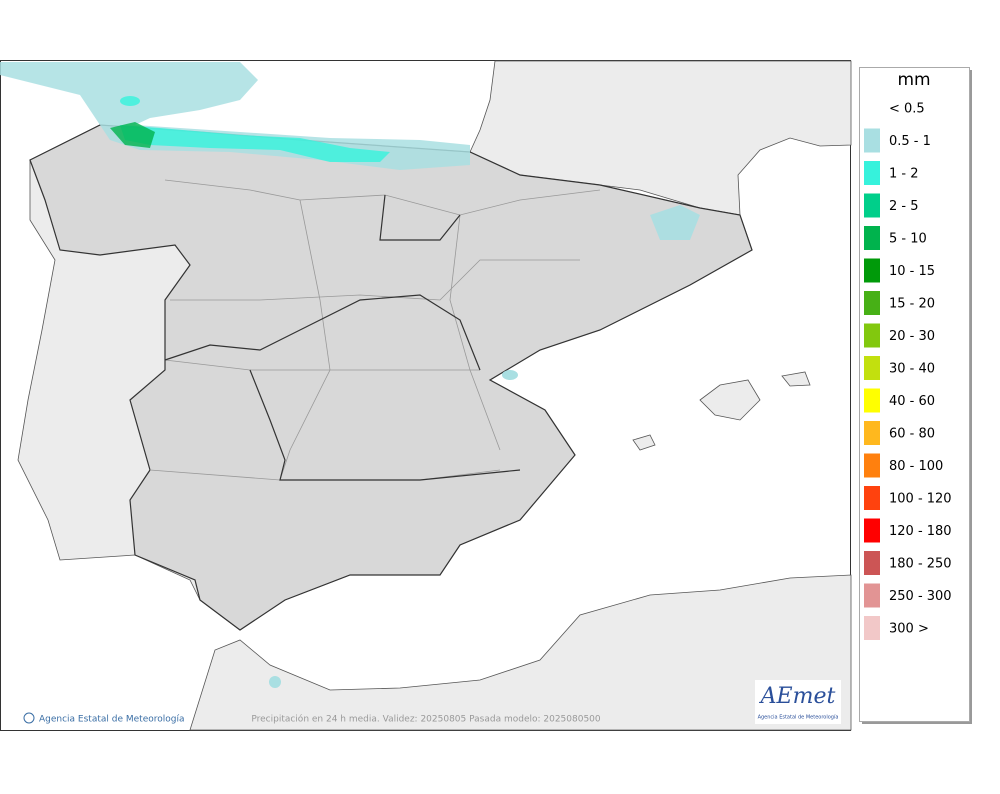 Image resolution: width=1000 pixels, height=794 pixels. Describe the element at coordinates (912, 369) in the screenshot. I see `legend-label: 30 - 40` at that location.